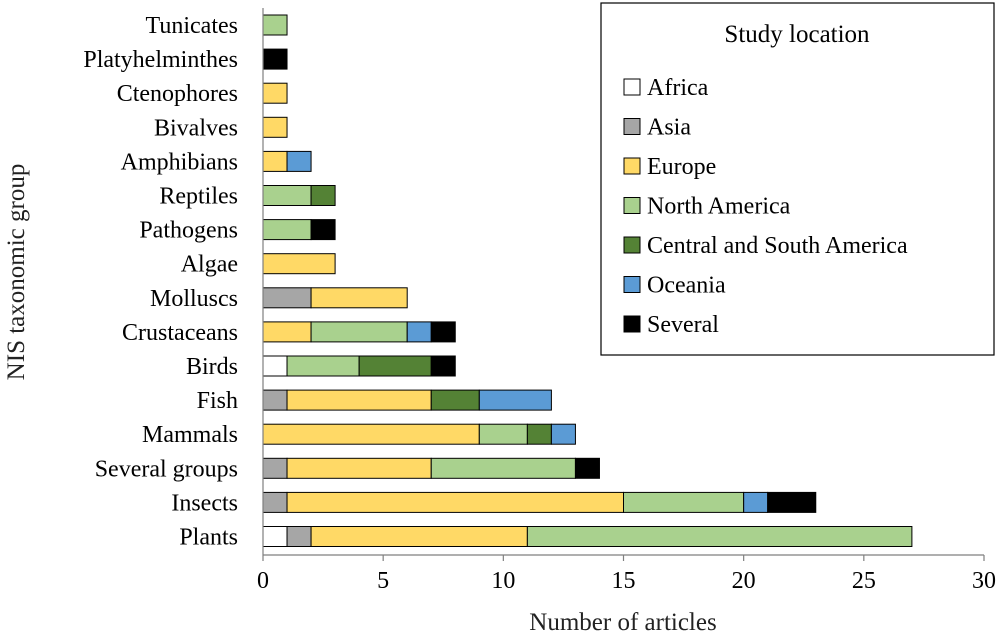 This screenshot has width=1000, height=635. Describe the element at coordinates (756, 502) in the screenshot. I see `bar-insects-oceania` at that location.